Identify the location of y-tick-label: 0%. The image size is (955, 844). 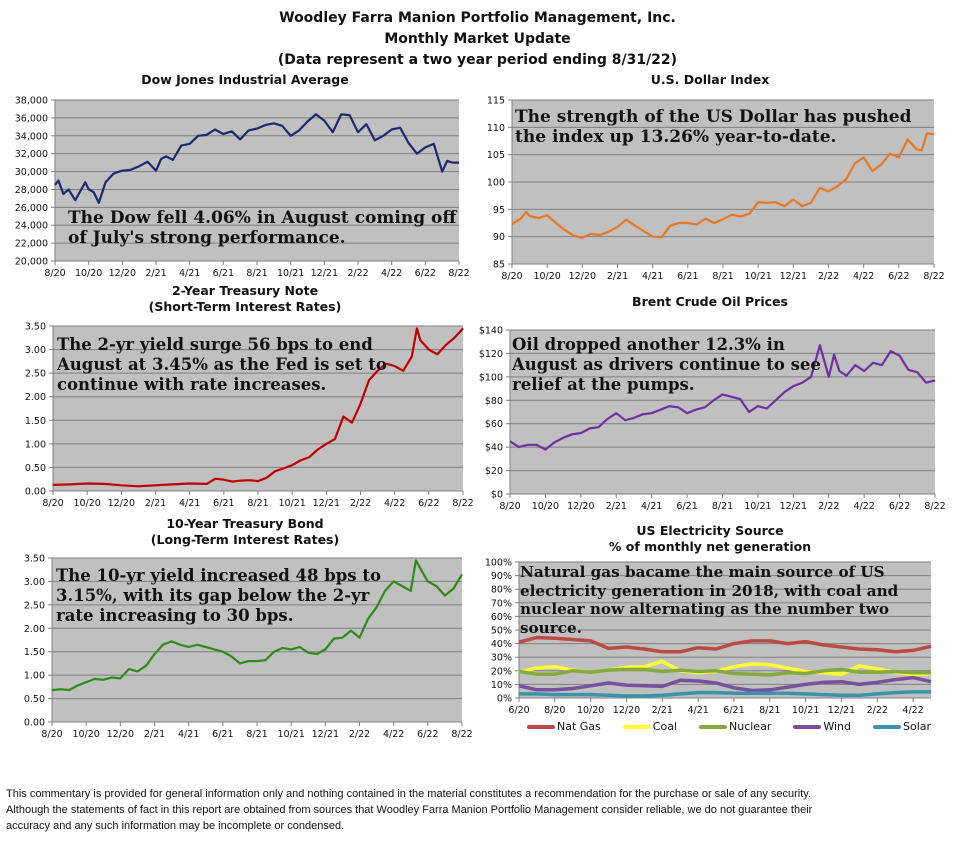
(504, 699).